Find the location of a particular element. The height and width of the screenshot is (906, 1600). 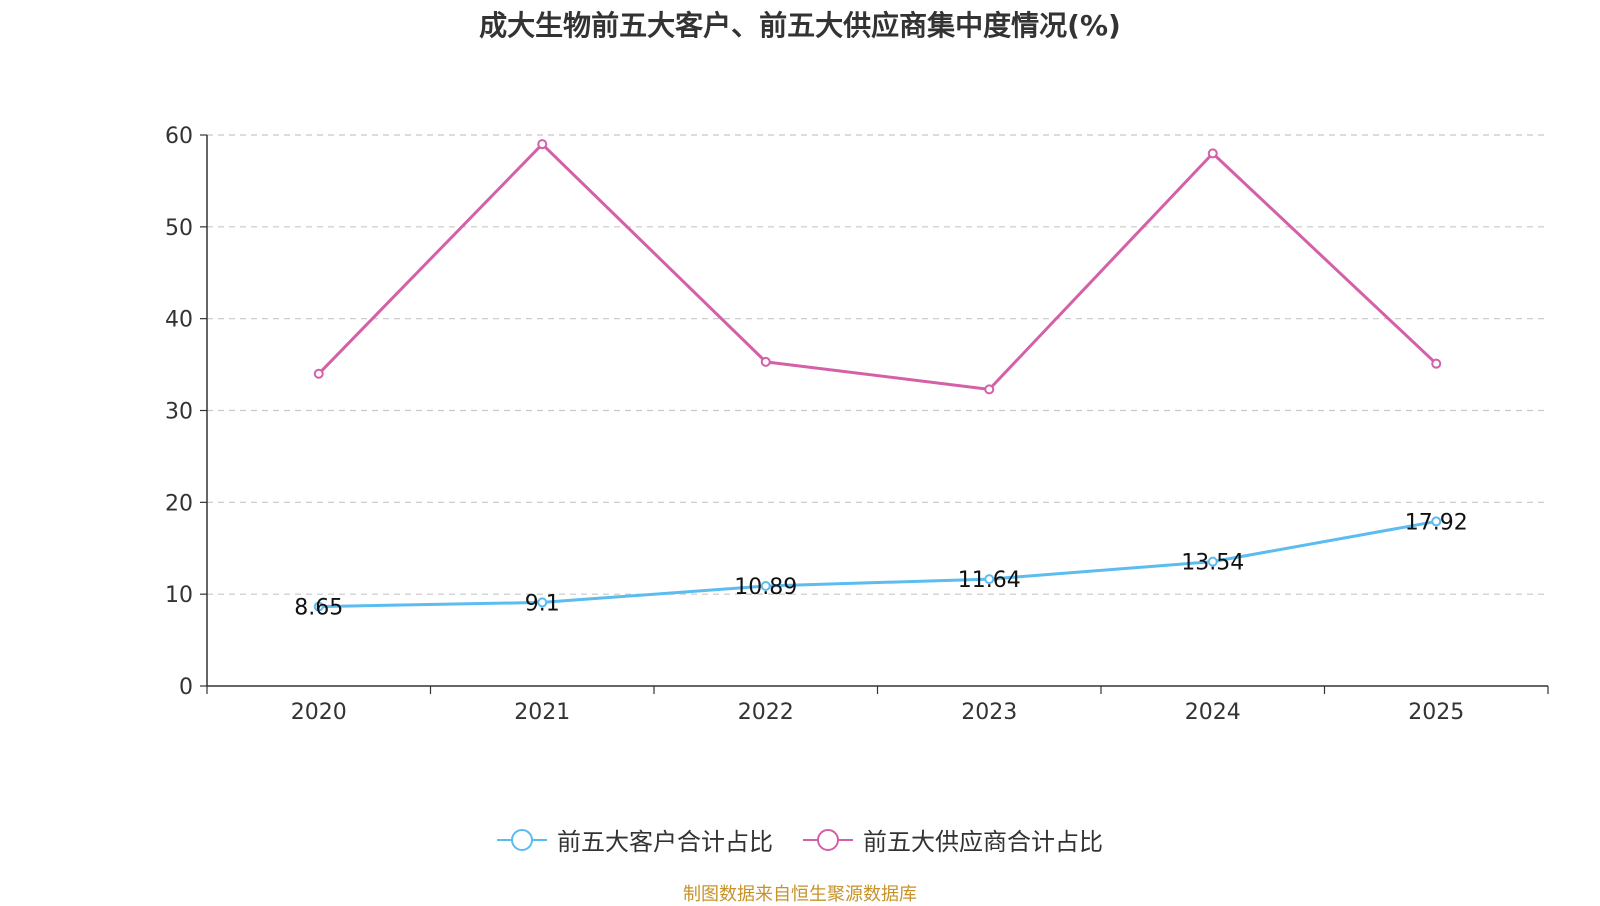

data-label: 17.92 is located at coordinates (1436, 522).